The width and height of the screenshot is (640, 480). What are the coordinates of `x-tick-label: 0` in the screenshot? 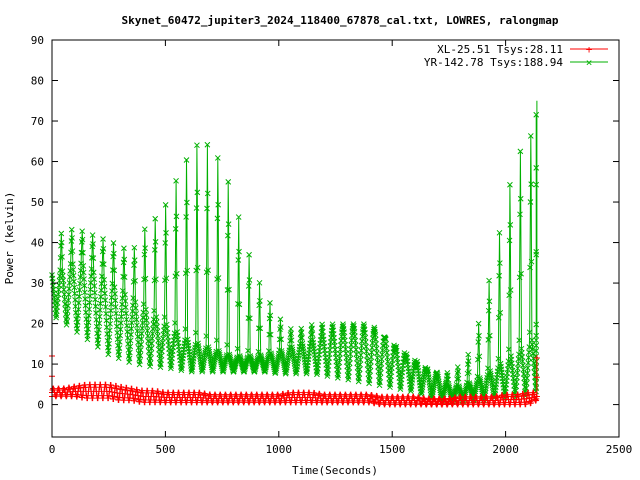 It's located at (52, 449).